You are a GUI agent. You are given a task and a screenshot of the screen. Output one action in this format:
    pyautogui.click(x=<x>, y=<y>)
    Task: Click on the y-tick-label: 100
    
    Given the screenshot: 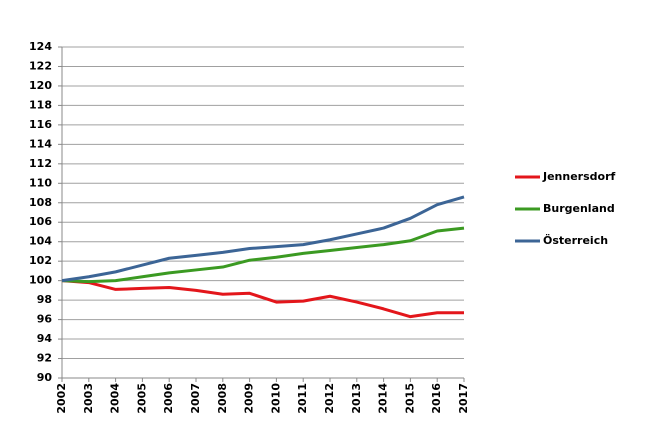 What is the action you would take?
    pyautogui.click(x=40, y=280)
    